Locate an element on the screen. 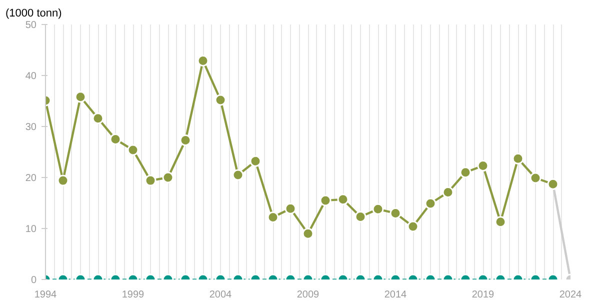 The image size is (615, 305). x-tick-label: 2019 is located at coordinates (483, 295).